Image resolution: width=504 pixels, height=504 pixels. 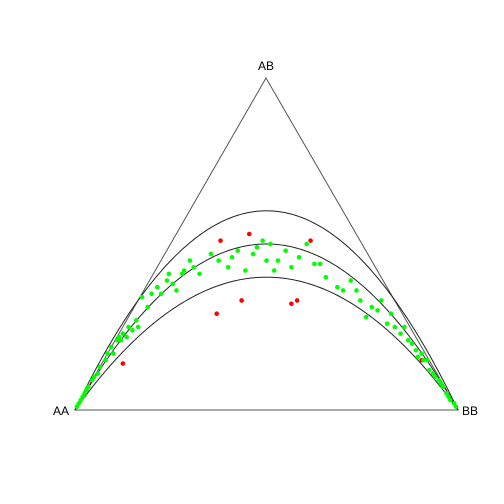 What do you see at coordinates (266, 66) in the screenshot?
I see `vertex-label-top: AB` at bounding box center [266, 66].